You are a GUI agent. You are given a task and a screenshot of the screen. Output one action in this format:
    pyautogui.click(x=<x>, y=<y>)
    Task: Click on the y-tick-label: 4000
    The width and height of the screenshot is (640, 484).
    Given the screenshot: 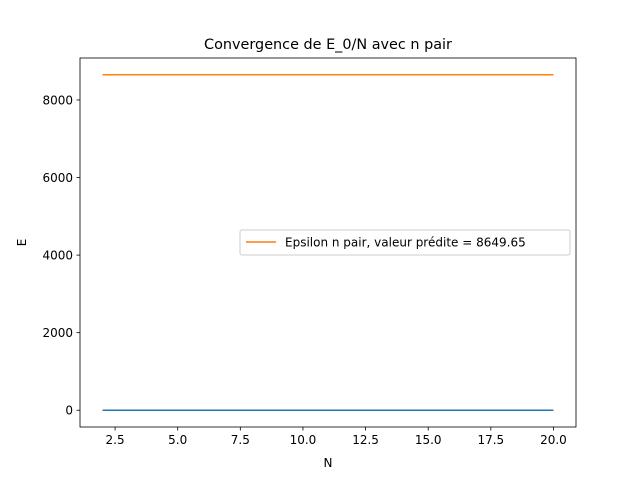 What is the action you would take?
    pyautogui.click(x=57, y=256)
    